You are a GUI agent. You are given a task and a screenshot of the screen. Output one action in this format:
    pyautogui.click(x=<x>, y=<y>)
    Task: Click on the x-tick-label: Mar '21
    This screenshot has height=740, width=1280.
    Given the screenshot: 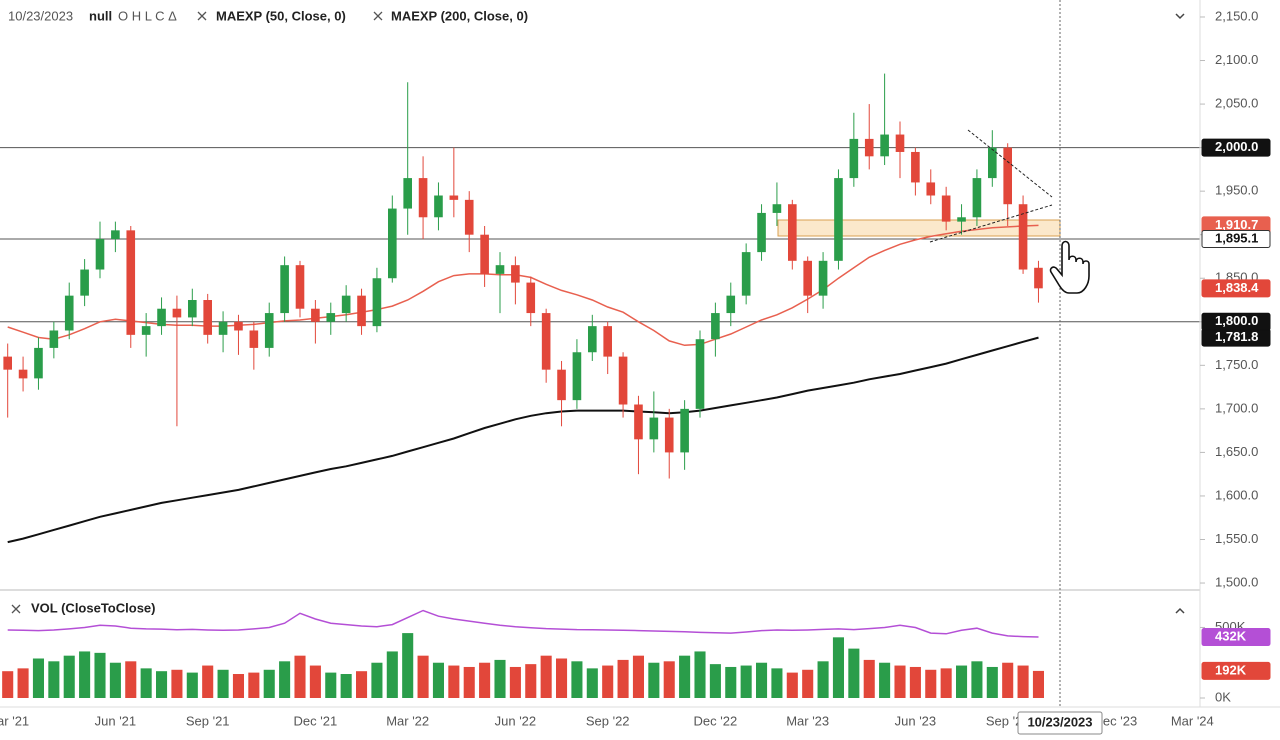 What is the action you would take?
    pyautogui.click(x=14, y=720)
    